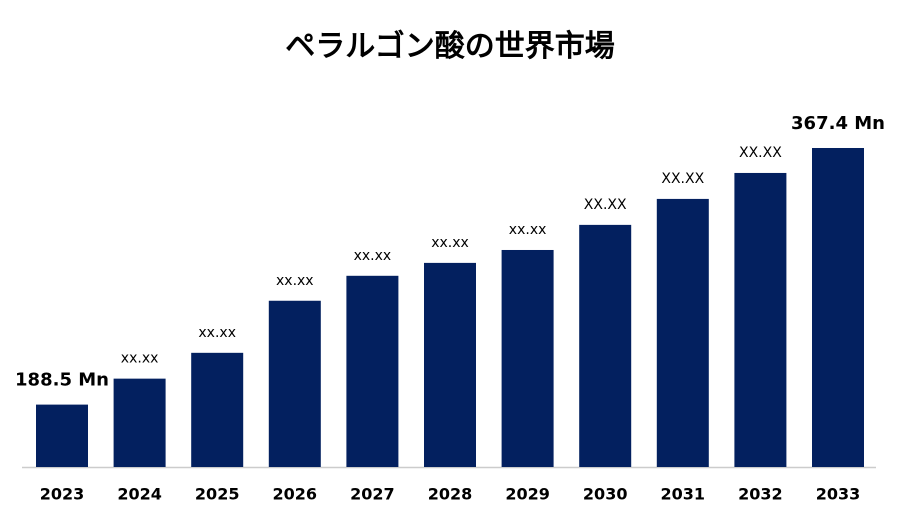 The width and height of the screenshot is (900, 525). Describe the element at coordinates (838, 123) in the screenshot. I see `value-label: 367.4 Mn` at that location.